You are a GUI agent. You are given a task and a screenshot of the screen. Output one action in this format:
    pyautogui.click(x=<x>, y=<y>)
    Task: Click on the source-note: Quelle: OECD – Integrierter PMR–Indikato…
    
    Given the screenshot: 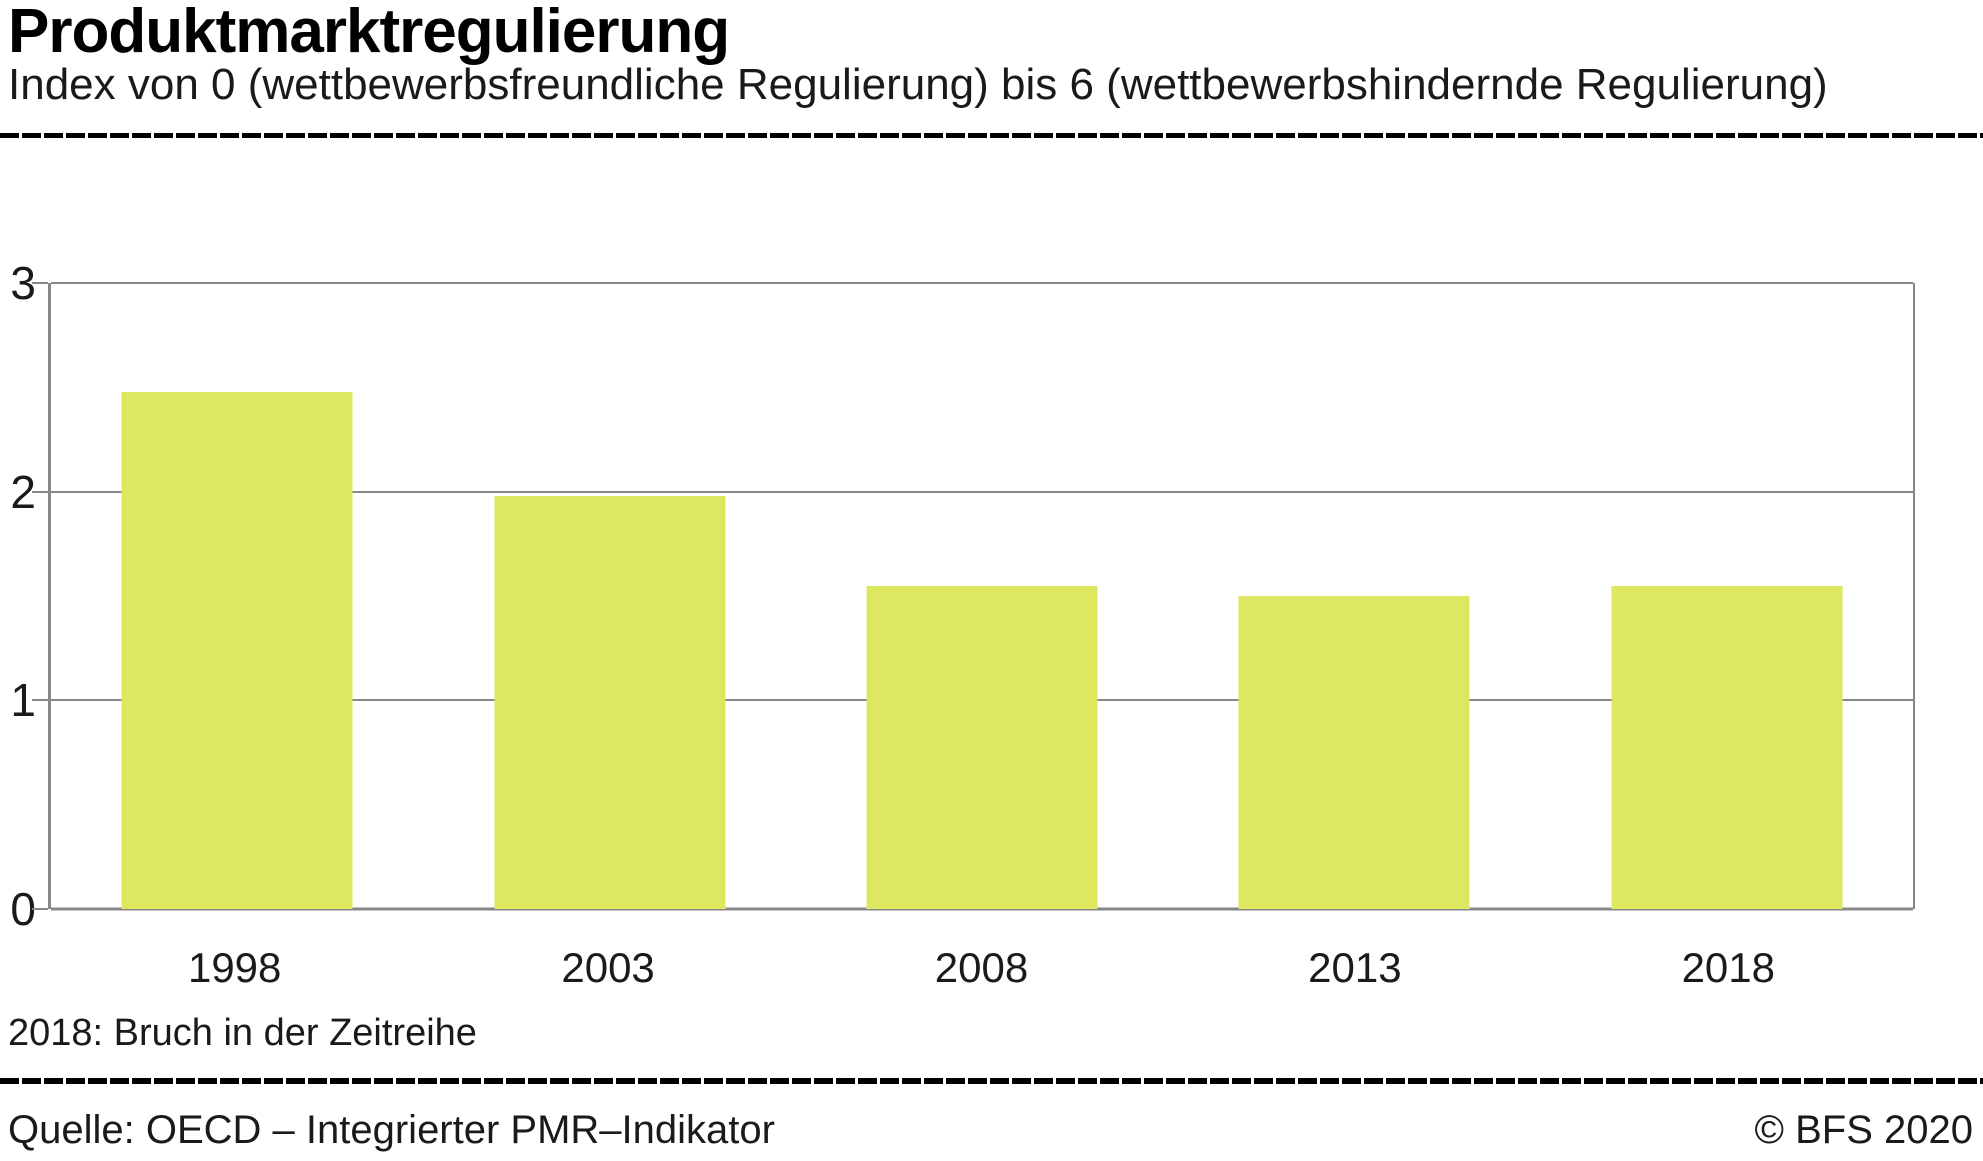 What is the action you would take?
    pyautogui.click(x=391, y=1130)
    